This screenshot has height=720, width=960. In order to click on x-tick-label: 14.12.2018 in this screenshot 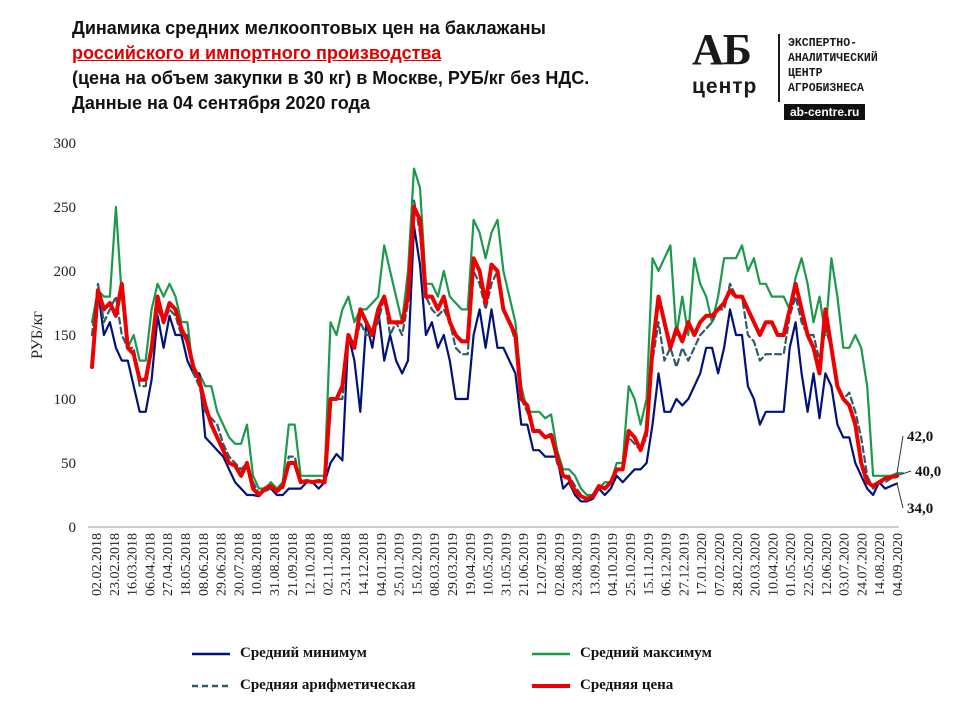, I will do `click(364, 564)`.